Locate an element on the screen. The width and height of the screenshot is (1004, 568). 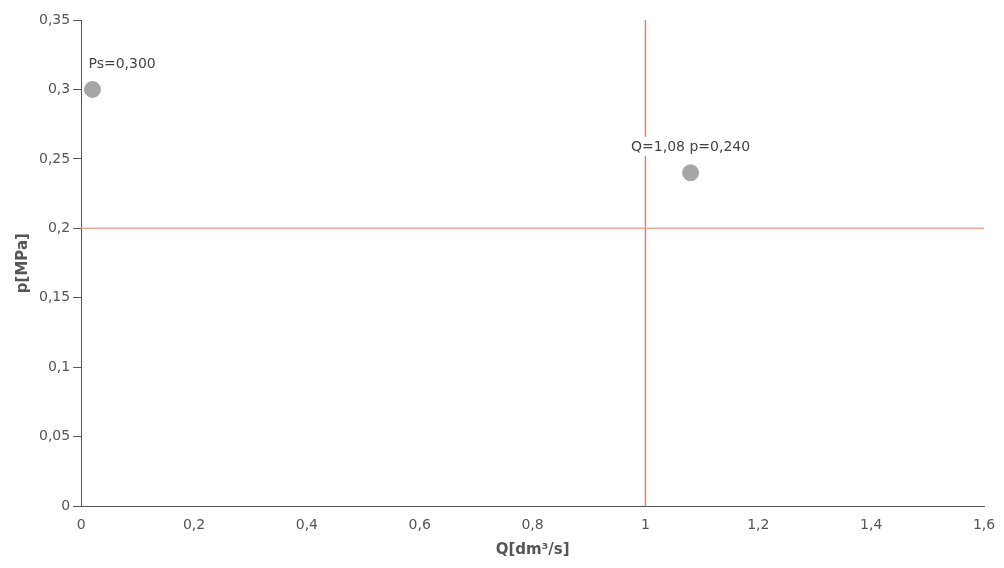
y-tick-label: 0,1 is located at coordinates (59, 365).